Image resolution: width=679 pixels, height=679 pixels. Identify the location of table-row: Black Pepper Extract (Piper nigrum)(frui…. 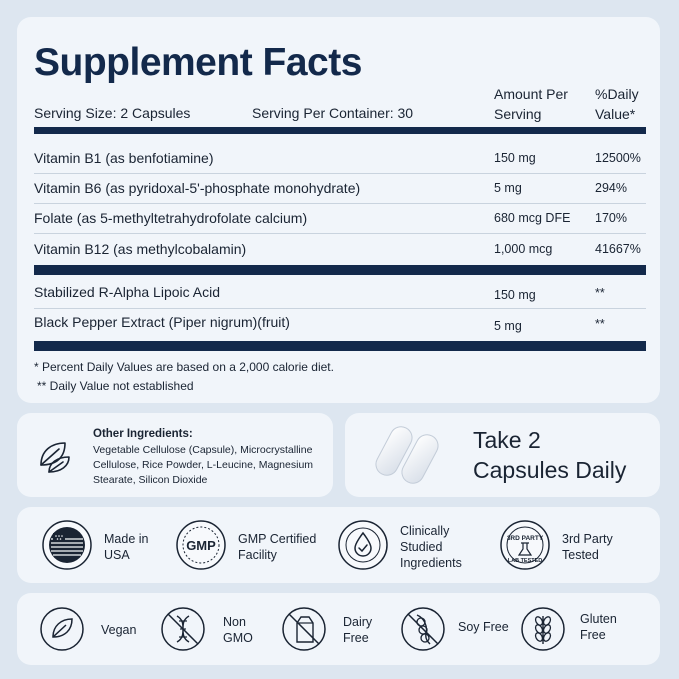
(340, 326).